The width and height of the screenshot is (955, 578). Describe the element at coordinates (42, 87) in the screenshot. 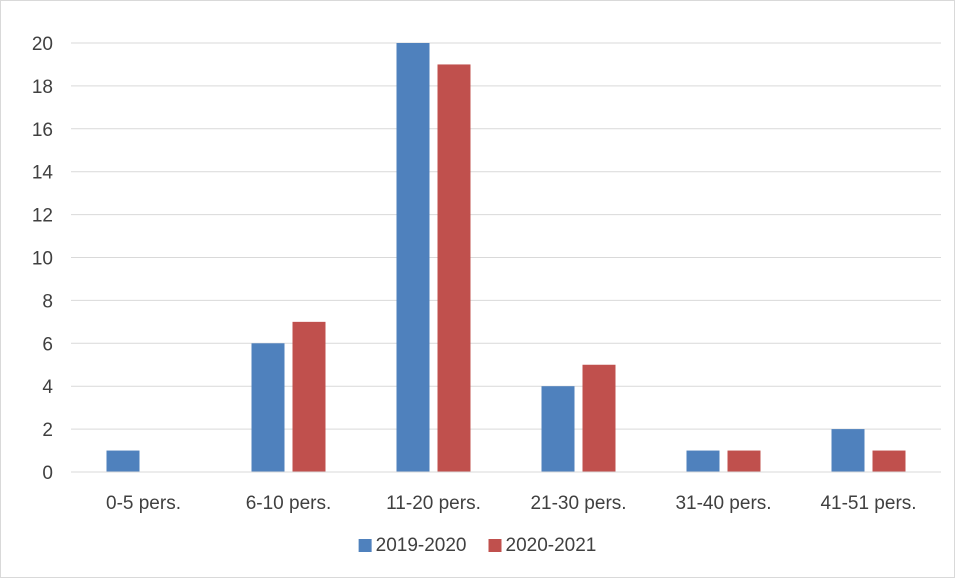

I see `y-tick-label: 18` at that location.